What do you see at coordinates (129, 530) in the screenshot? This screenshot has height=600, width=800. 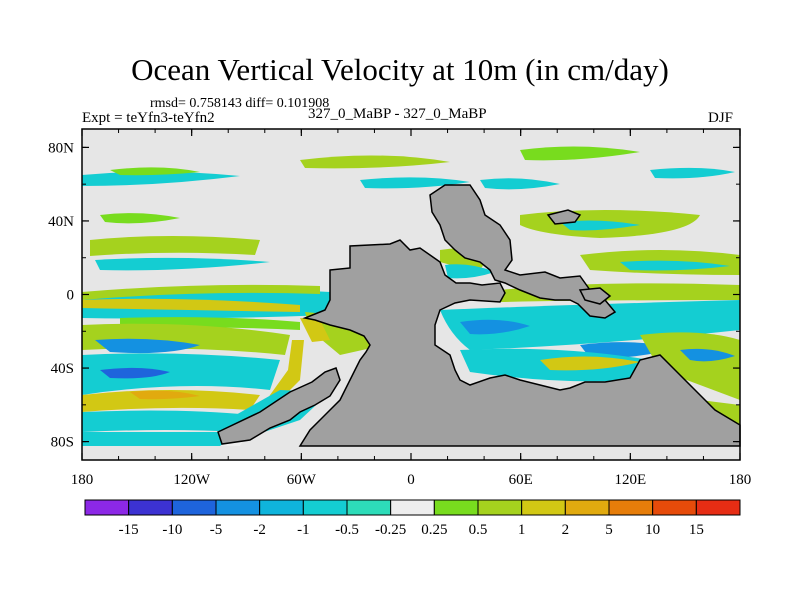 I see `colorbar-label: -15` at bounding box center [129, 530].